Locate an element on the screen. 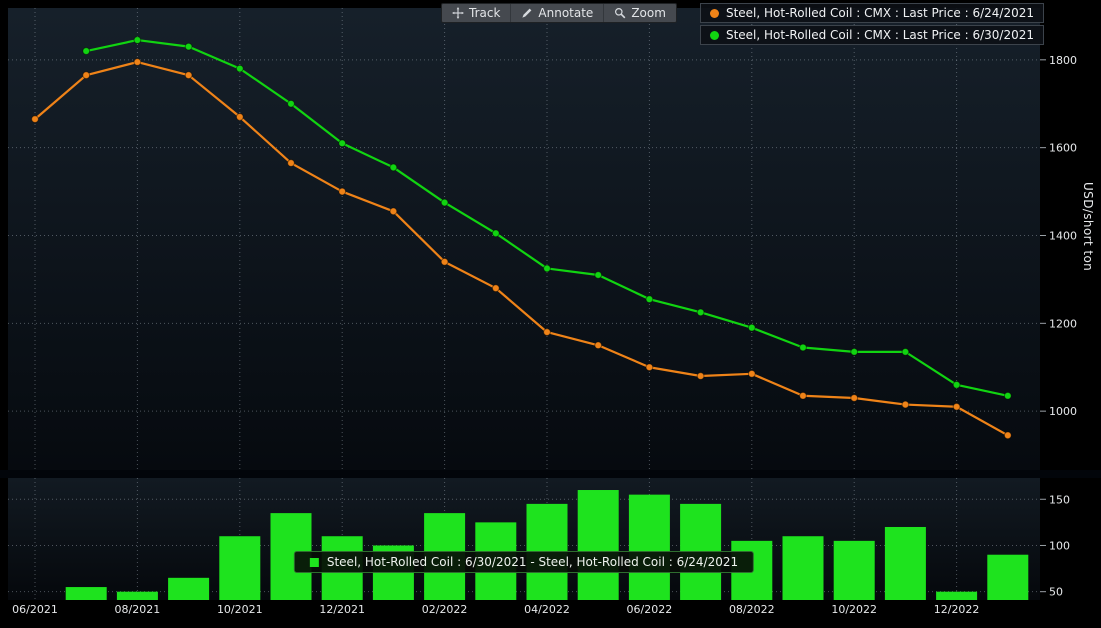 The image size is (1101, 628). panel-separator is located at coordinates (550, 474).